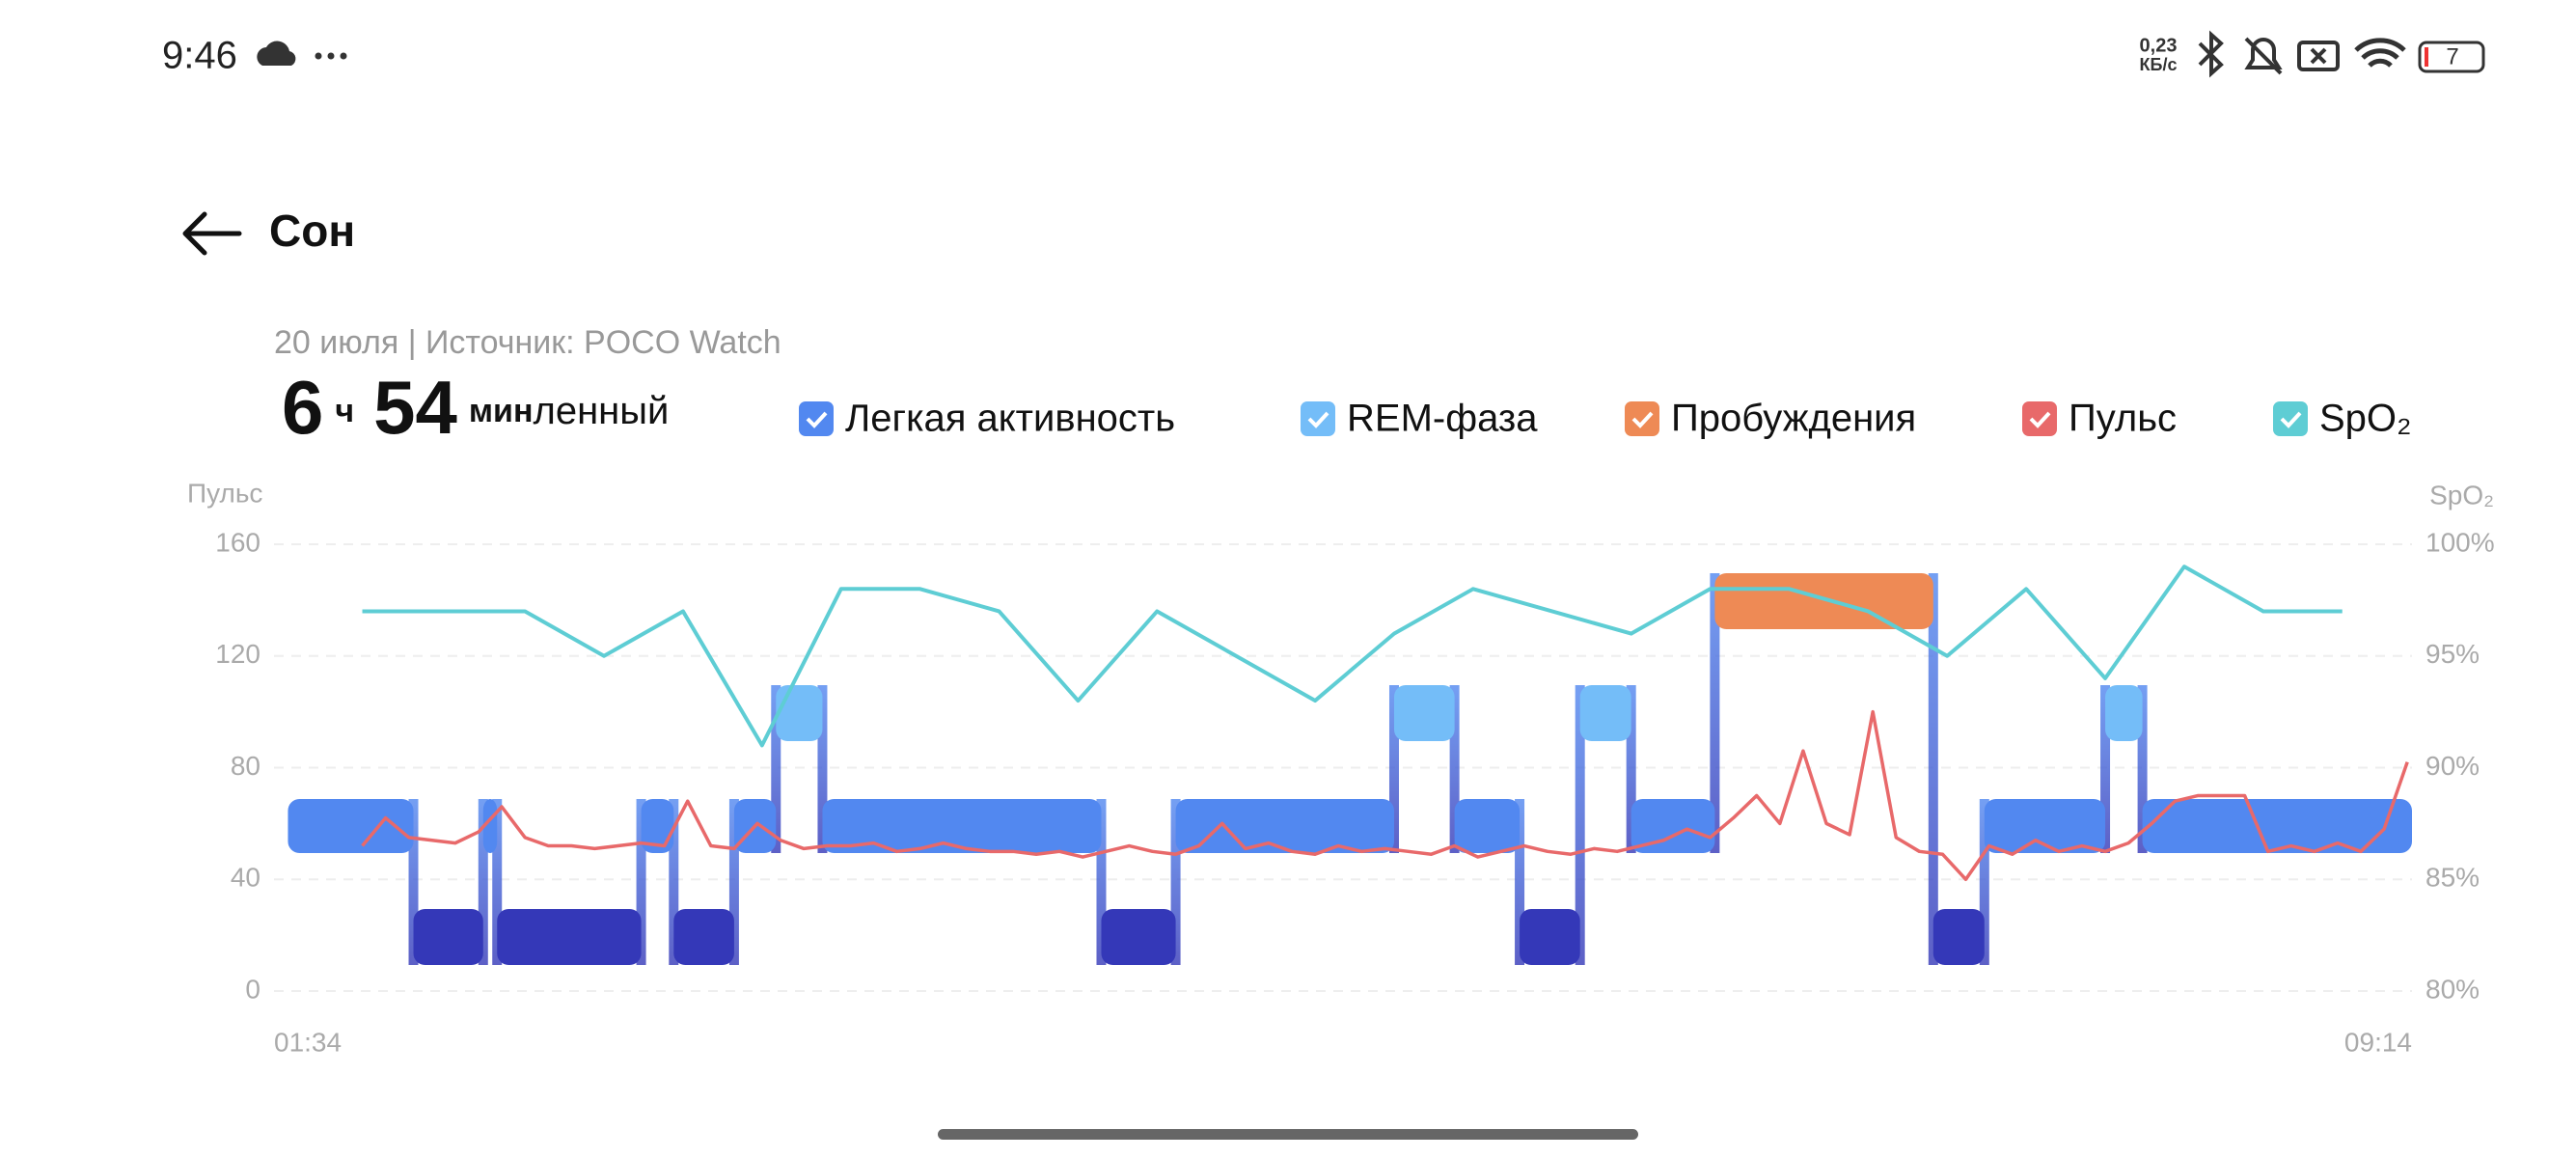 The image size is (2576, 1158). I want to click on mute-icon, so click(2263, 56).